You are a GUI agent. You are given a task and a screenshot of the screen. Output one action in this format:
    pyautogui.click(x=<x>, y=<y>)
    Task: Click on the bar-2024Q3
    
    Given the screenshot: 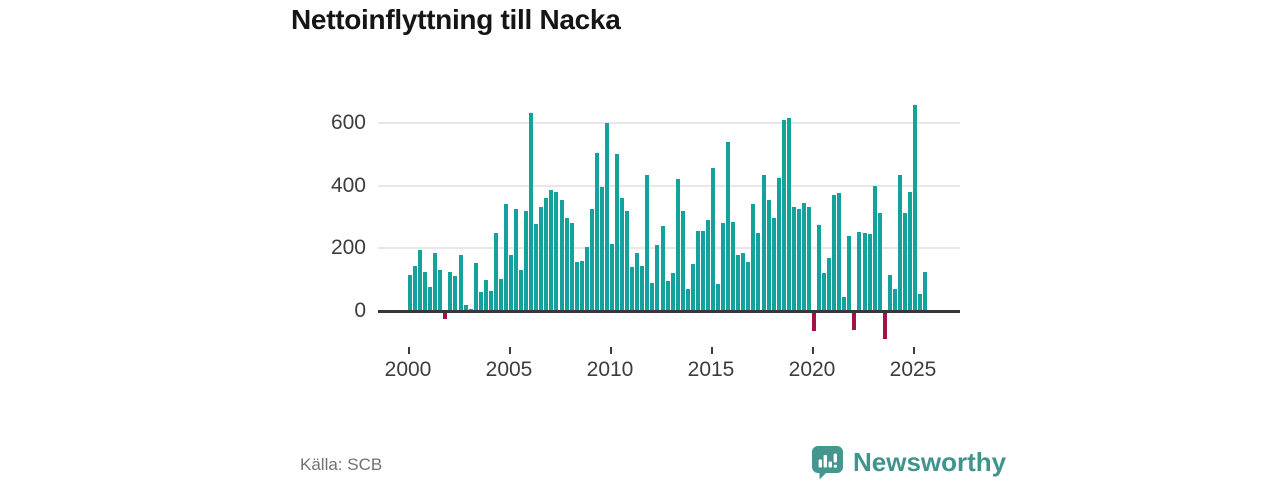 What is the action you would take?
    pyautogui.click(x=904, y=261)
    